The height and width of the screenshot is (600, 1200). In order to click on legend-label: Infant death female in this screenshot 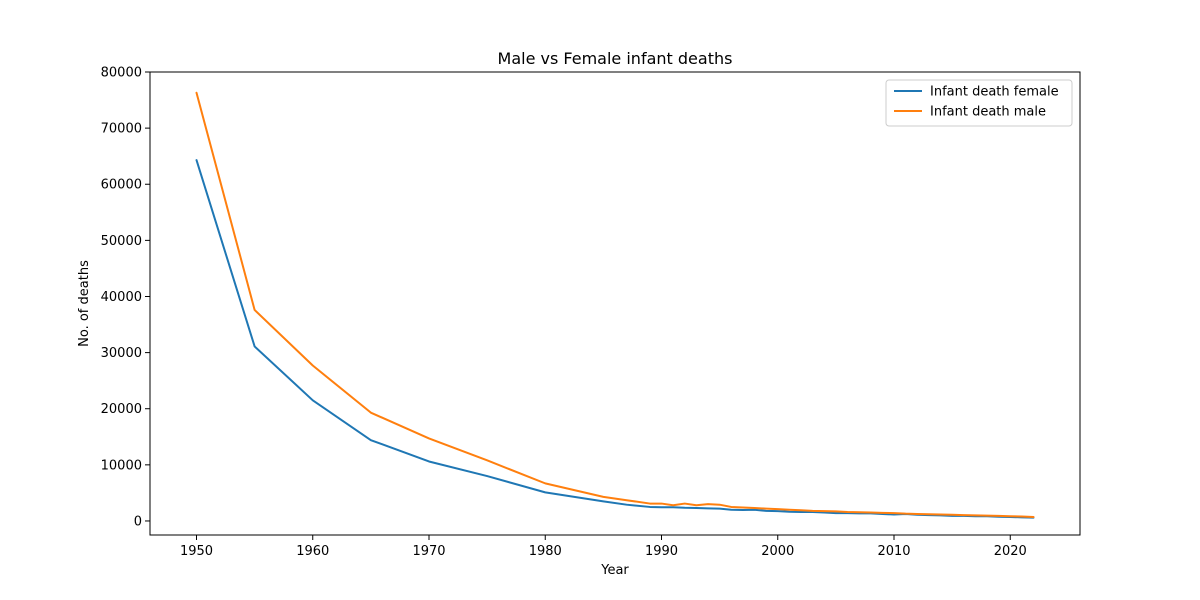, I will do `click(994, 92)`.